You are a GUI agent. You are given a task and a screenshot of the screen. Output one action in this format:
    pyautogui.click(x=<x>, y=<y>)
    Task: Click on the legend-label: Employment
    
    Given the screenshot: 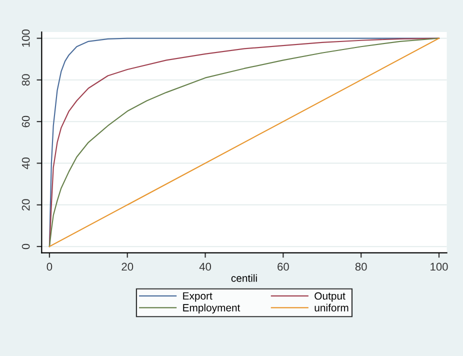 What is the action you would take?
    pyautogui.click(x=211, y=309)
    